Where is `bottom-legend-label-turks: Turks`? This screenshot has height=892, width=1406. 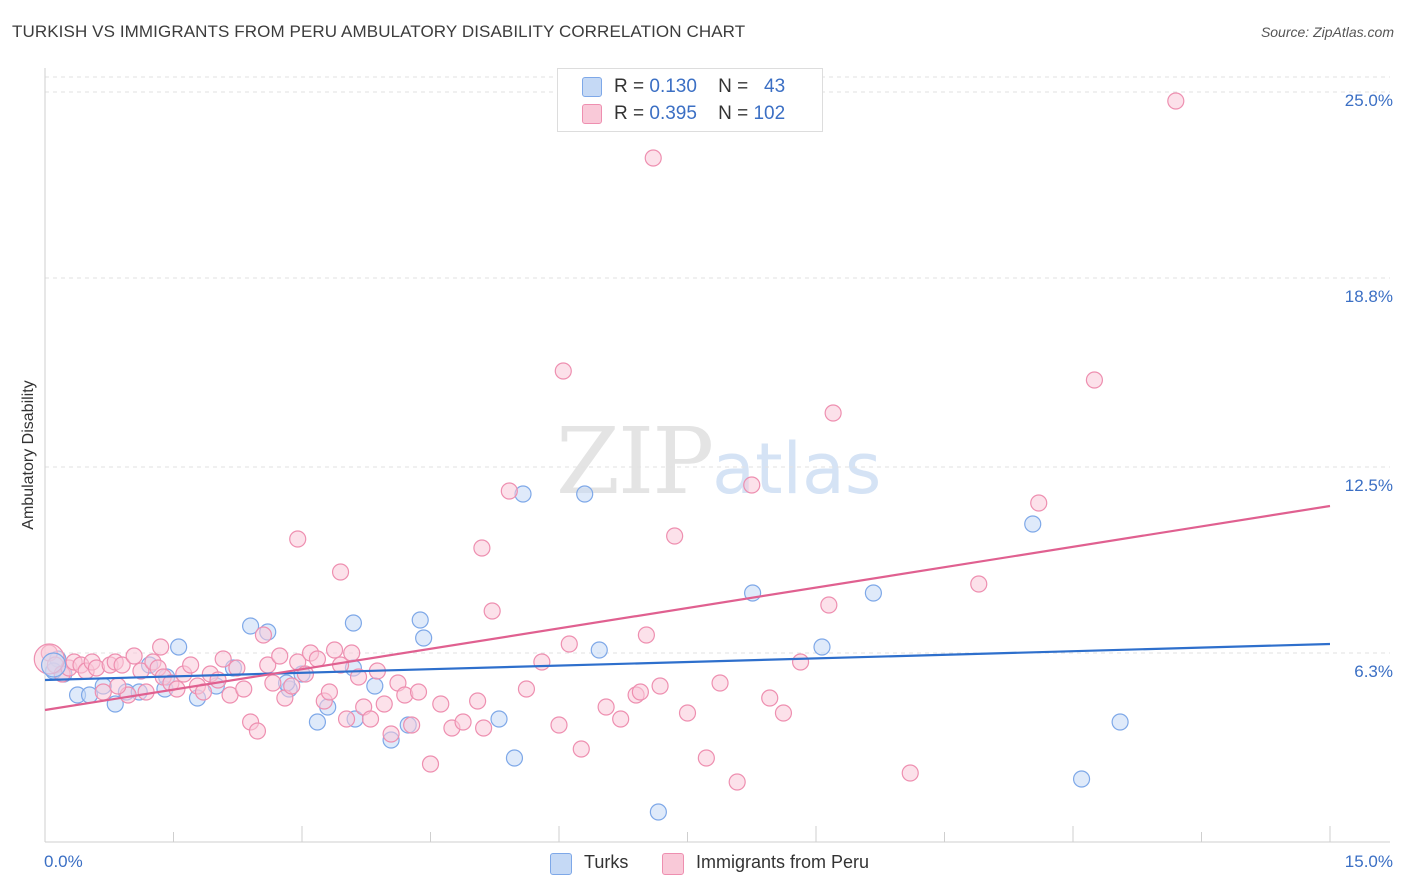
bottom-legend-label-turks: Turks is located at coordinates (606, 862).